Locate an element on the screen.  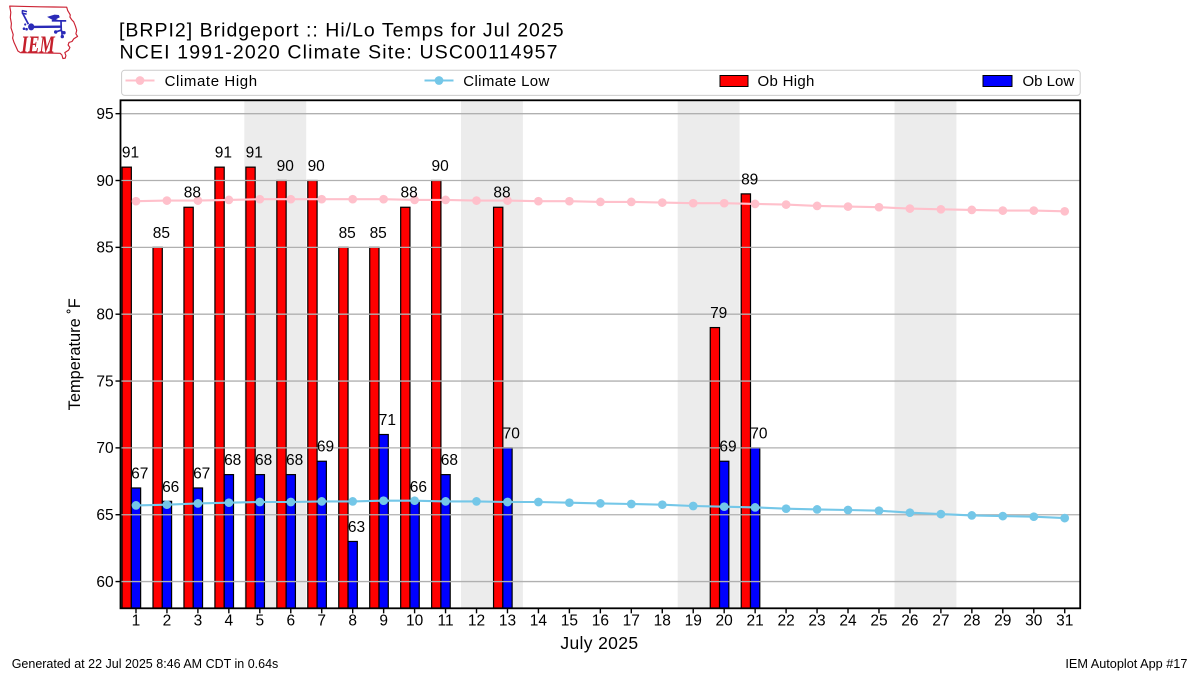
svg-text: 16 is located at coordinates (600, 621).